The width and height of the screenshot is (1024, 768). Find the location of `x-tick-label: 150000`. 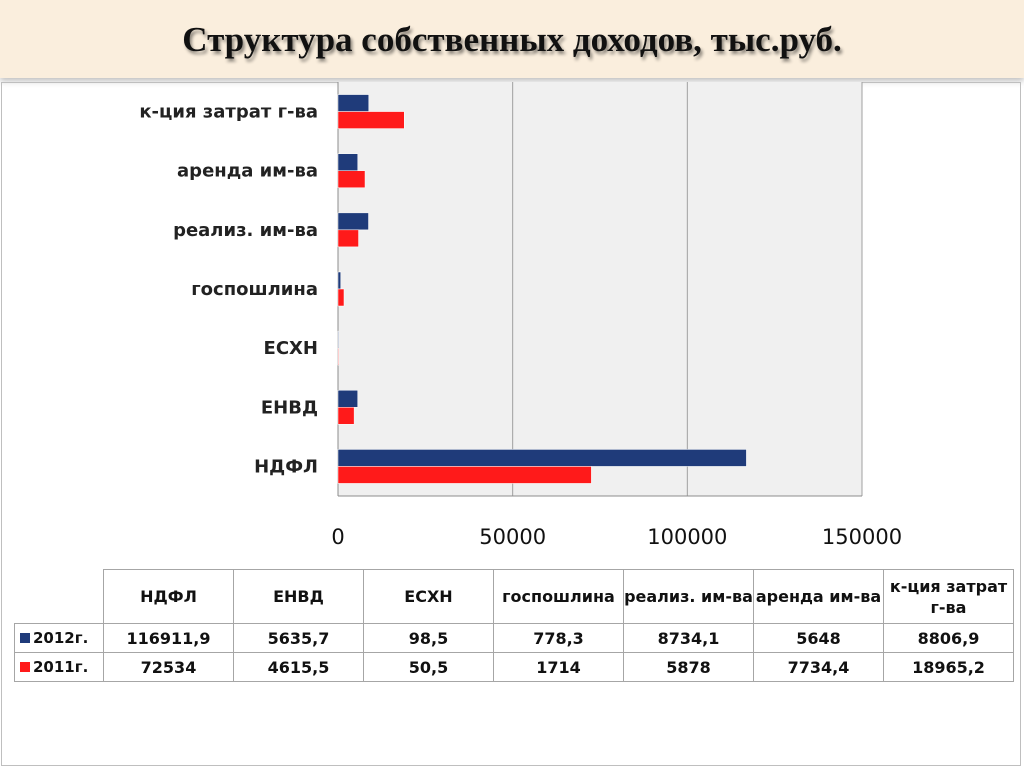

x-tick-label: 150000 is located at coordinates (862, 537).